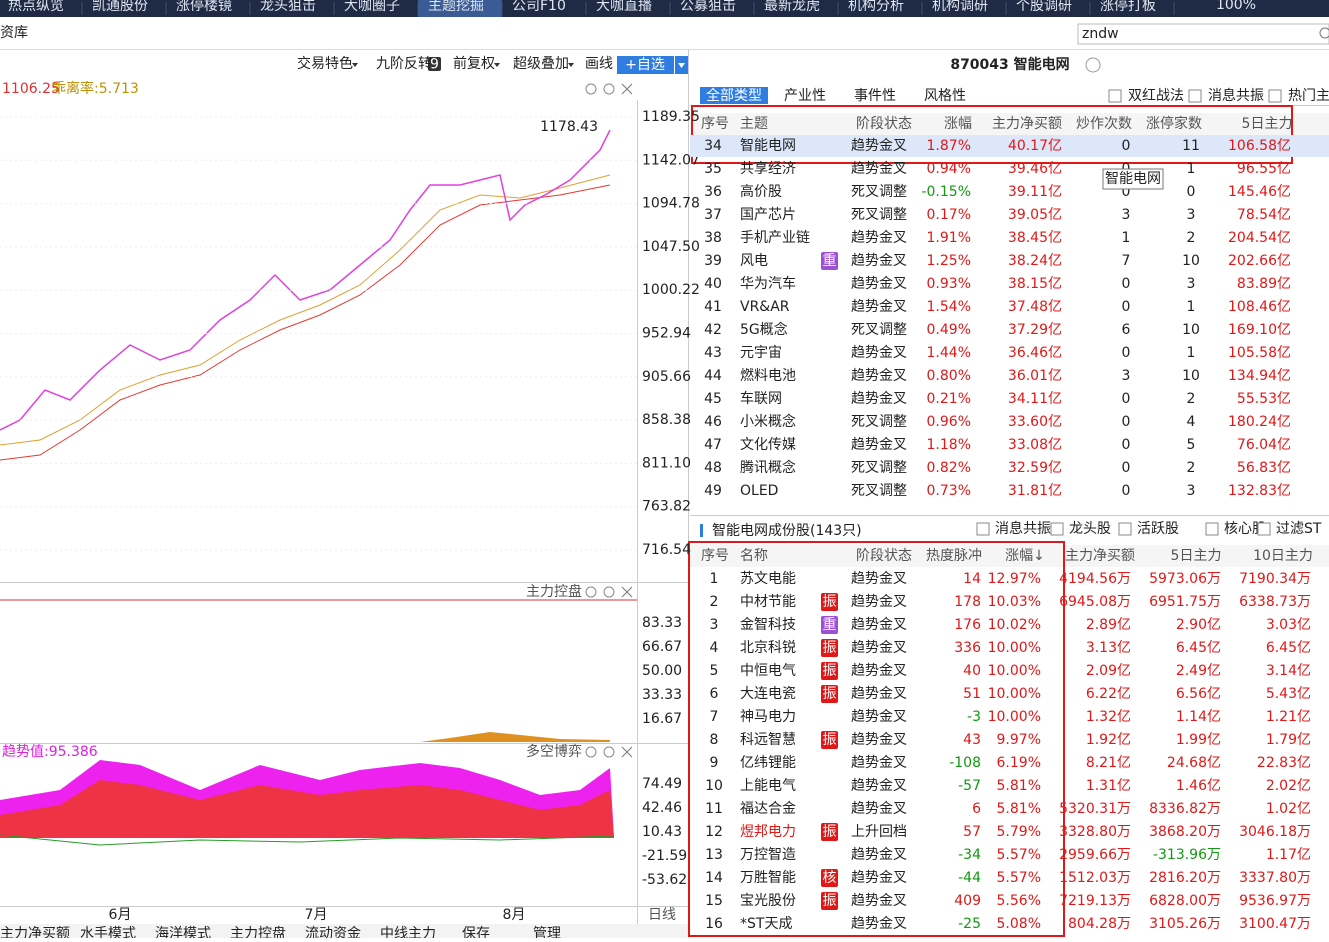  Describe the element at coordinates (1095, 809) in the screenshot. I see `table-cell: 5320.31万` at that location.